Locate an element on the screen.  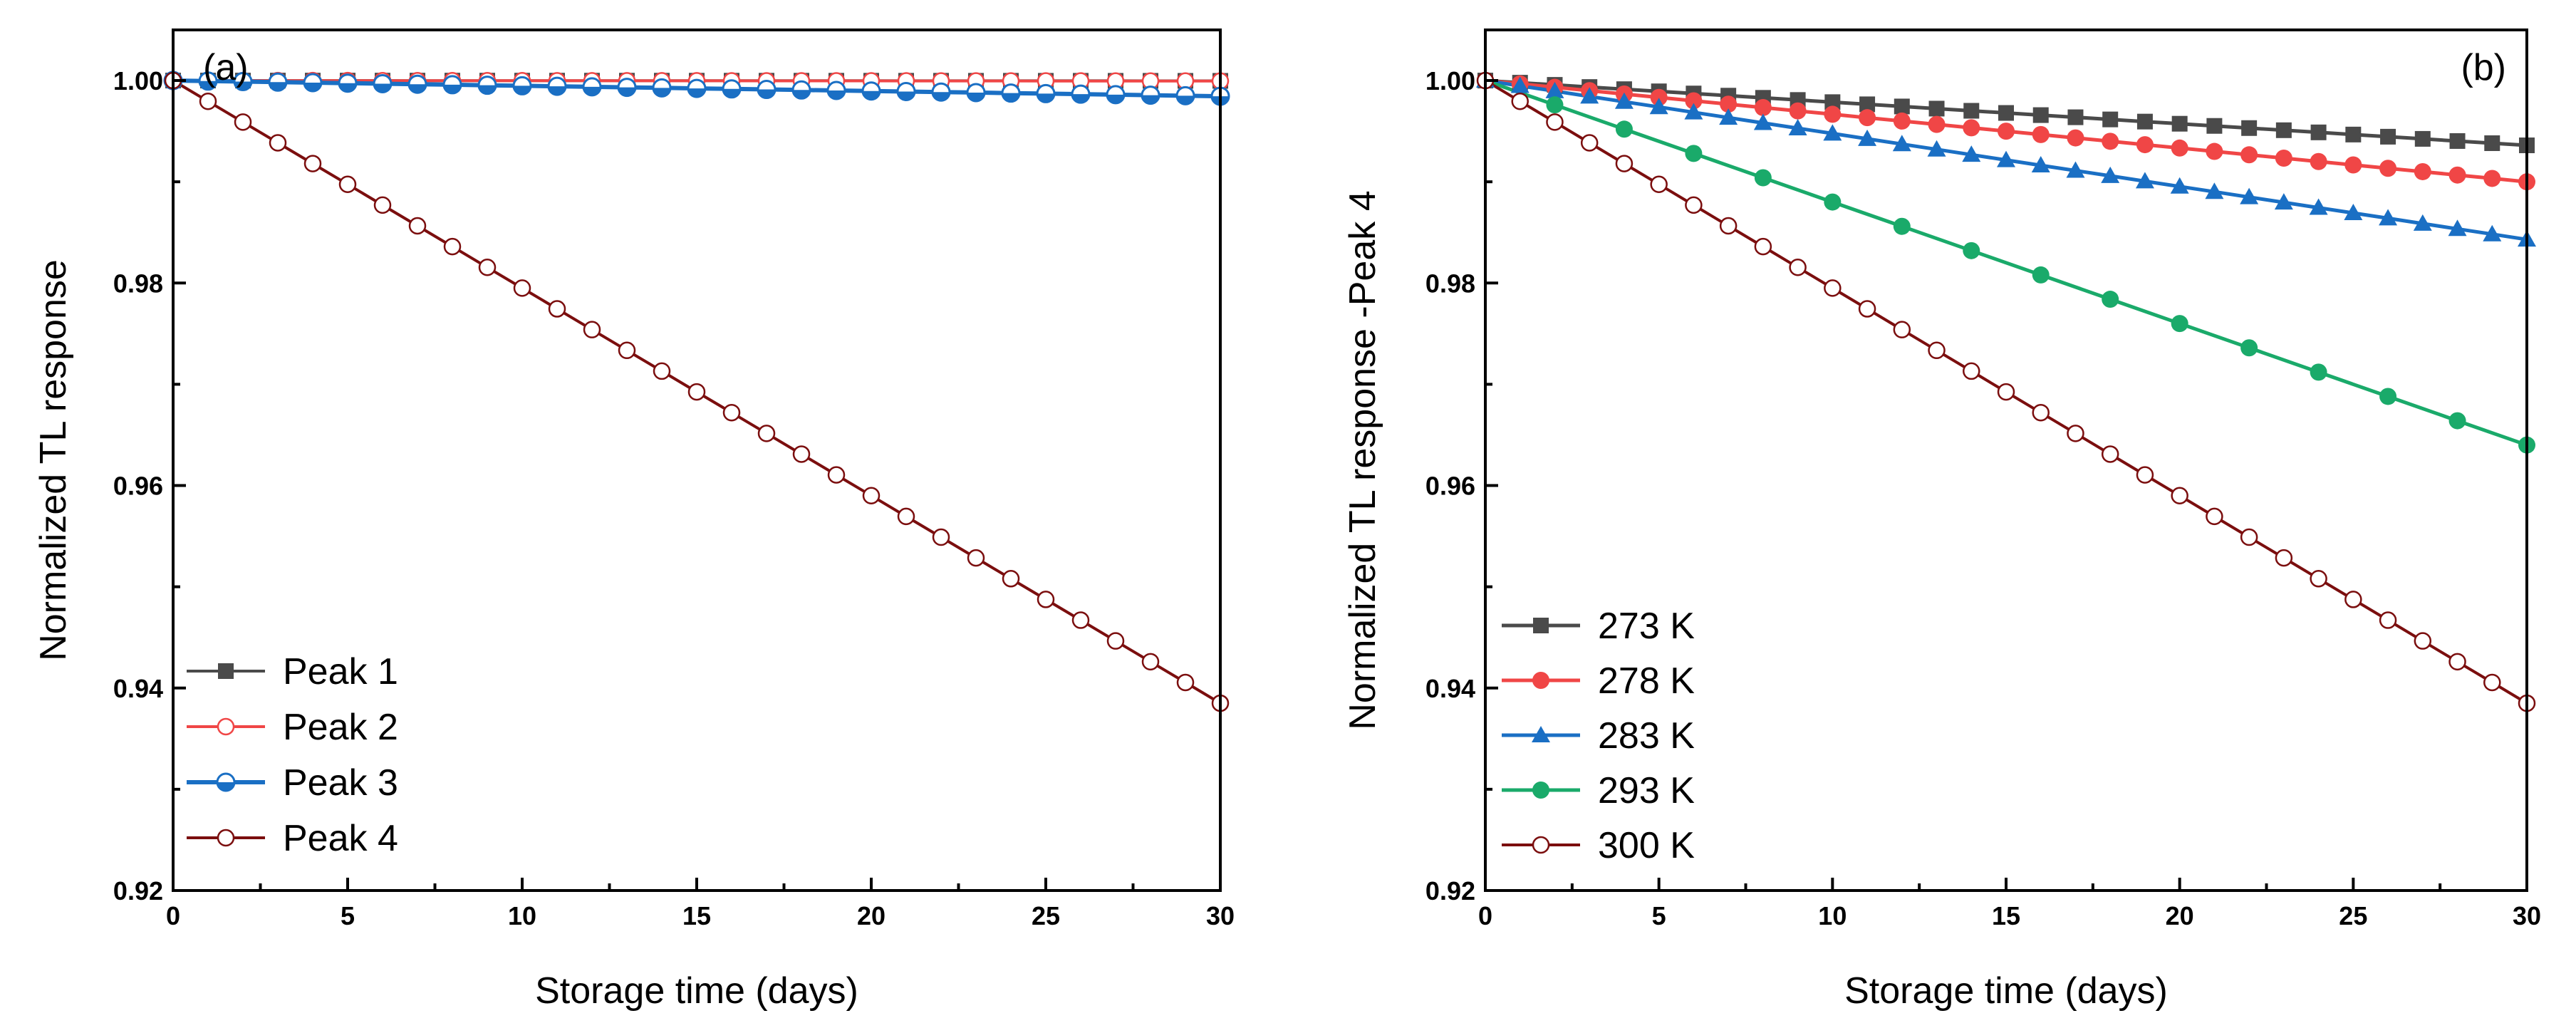
x-tick-label: 20 is located at coordinates (871, 916).